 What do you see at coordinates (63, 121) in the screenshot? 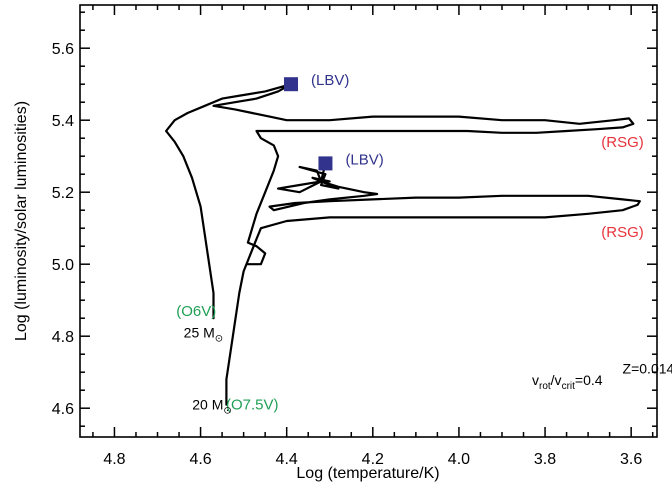
I see `y-tick-label: 5.4` at bounding box center [63, 121].